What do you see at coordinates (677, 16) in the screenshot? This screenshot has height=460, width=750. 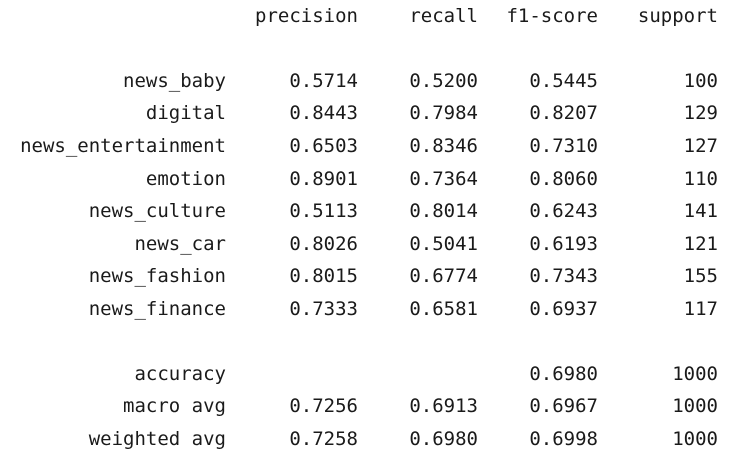 I see `support-header: support` at bounding box center [677, 16].